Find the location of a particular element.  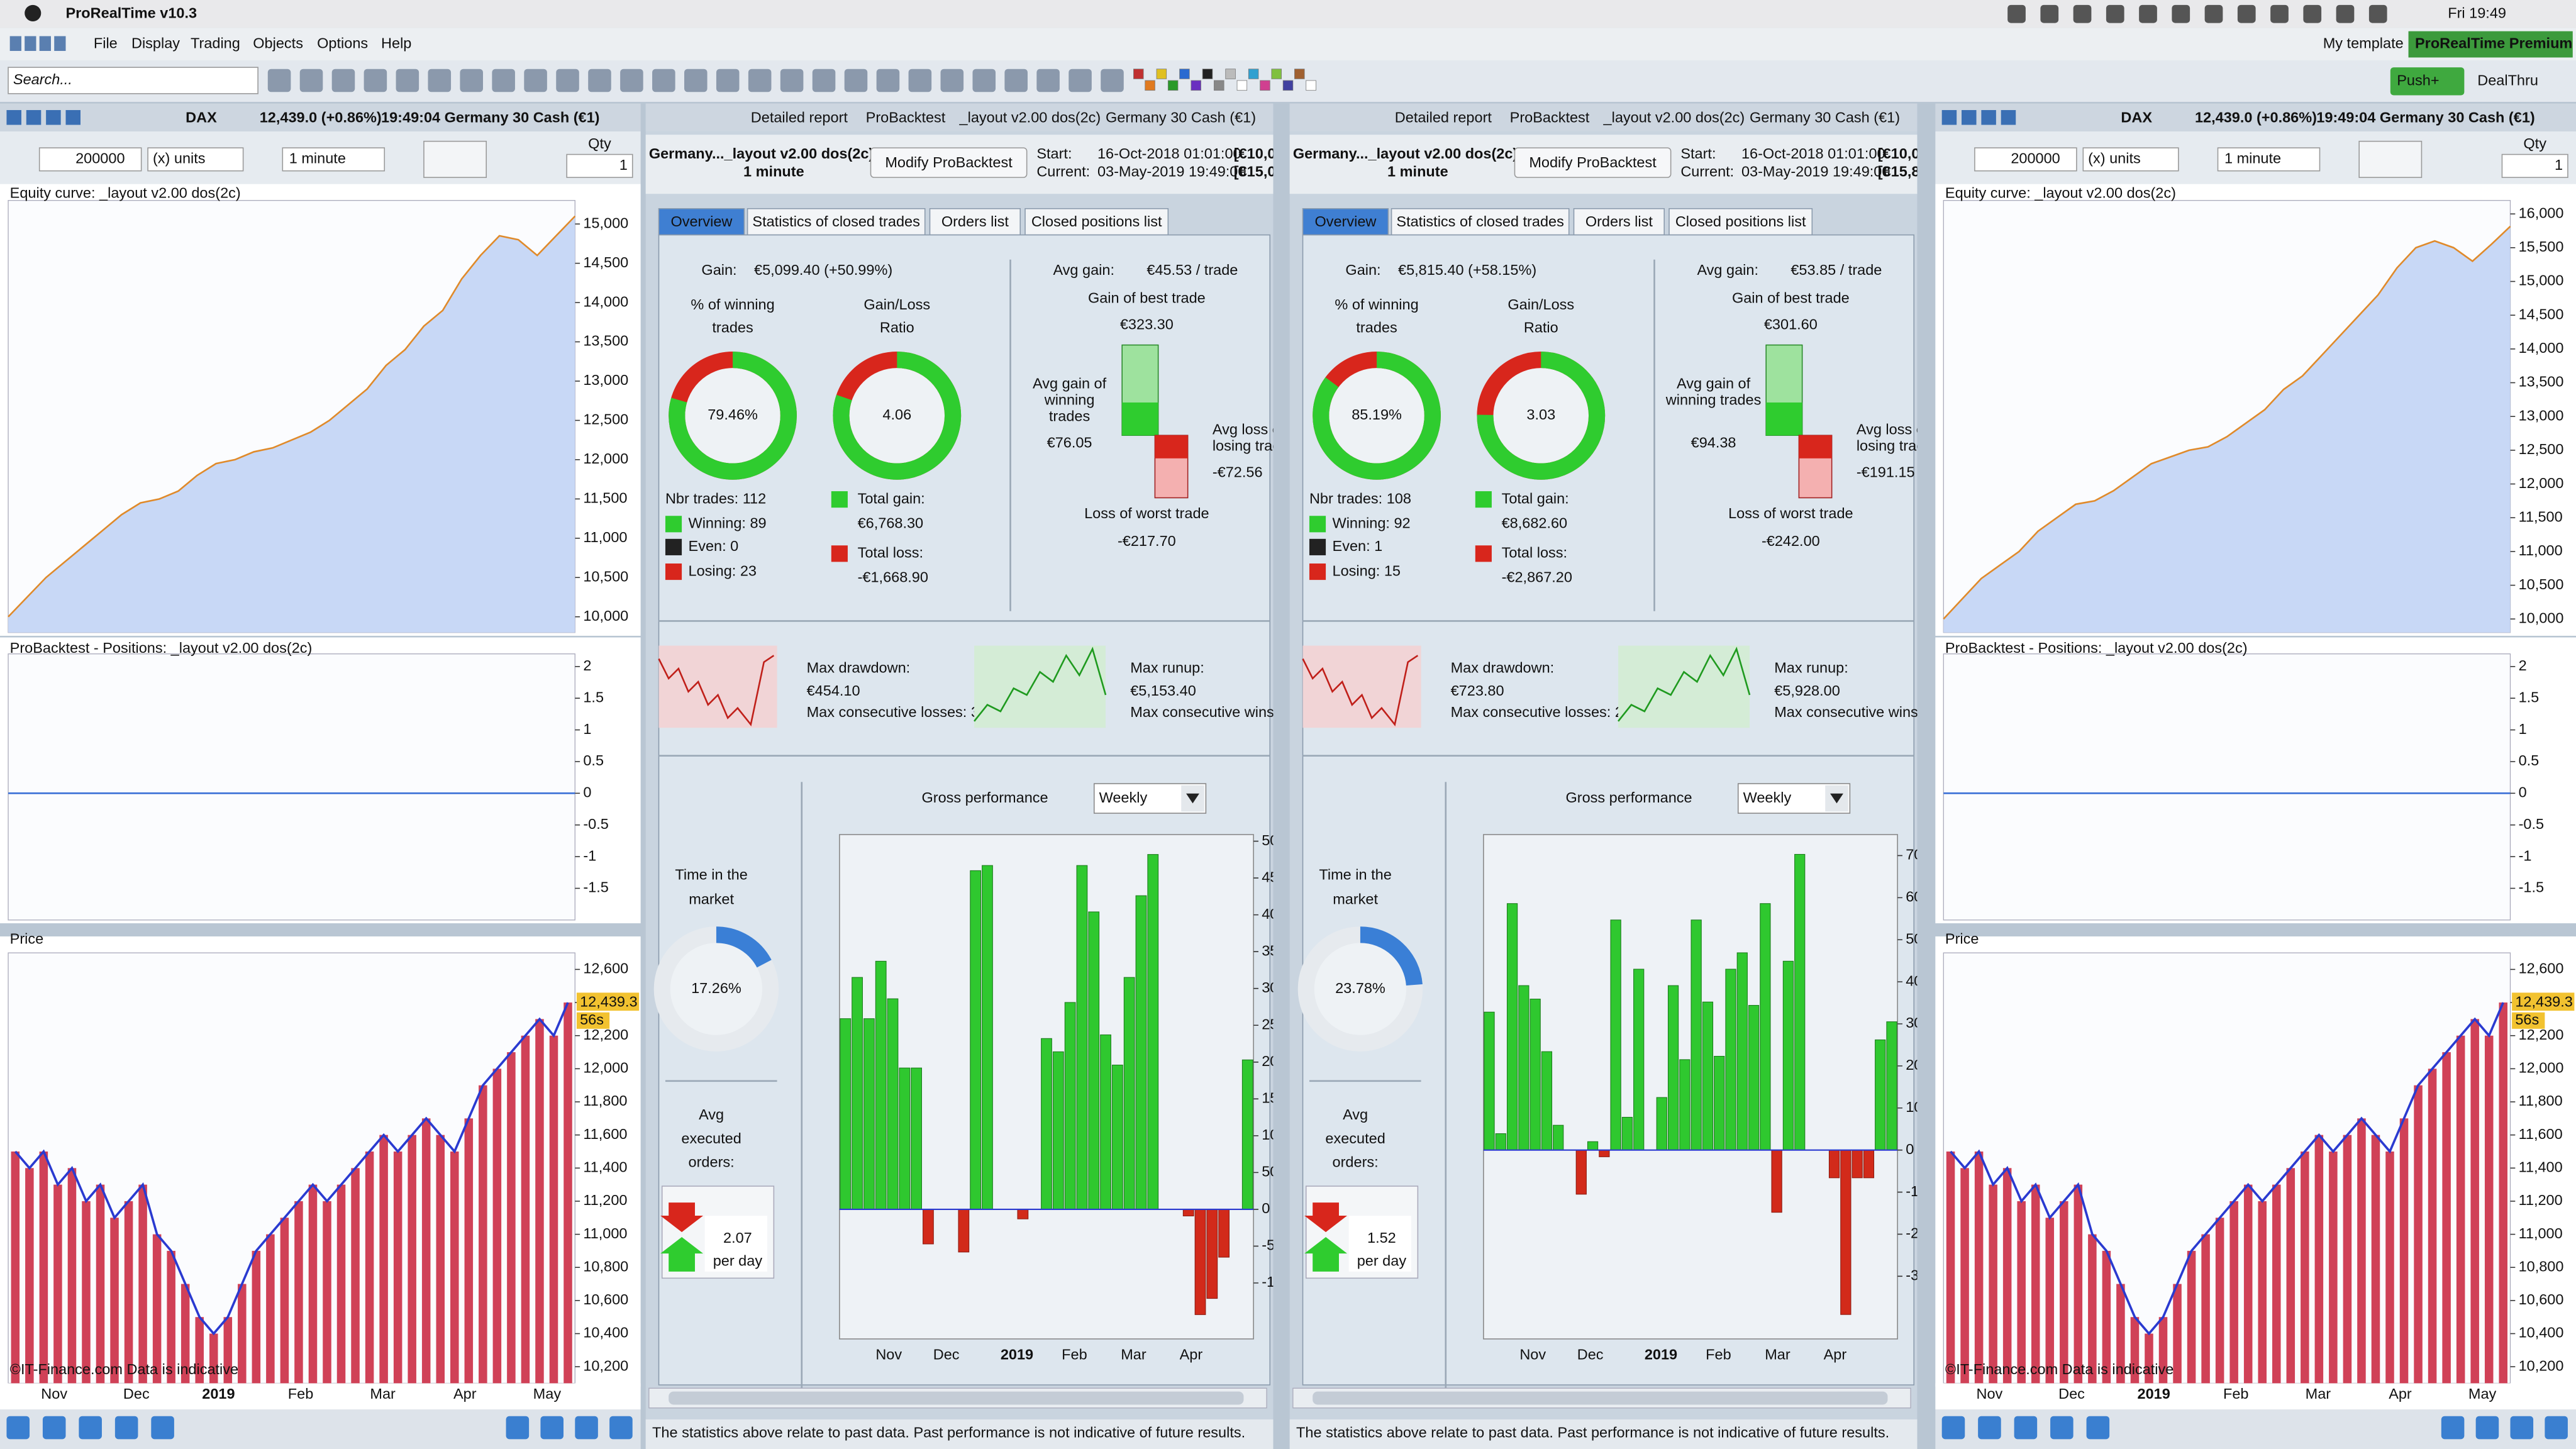

search-box is located at coordinates (133, 80).